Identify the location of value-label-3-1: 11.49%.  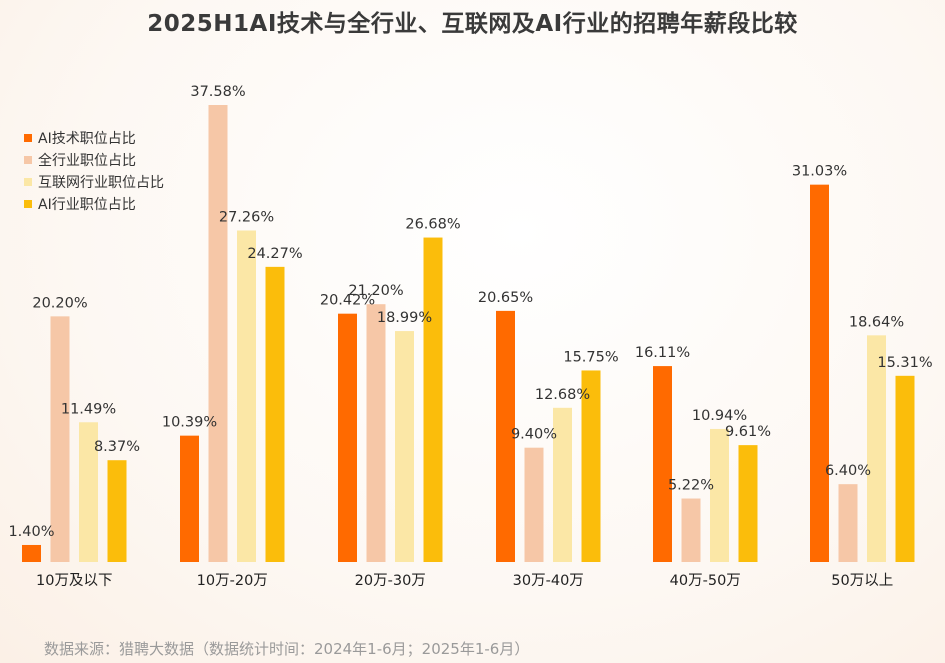
(88, 409).